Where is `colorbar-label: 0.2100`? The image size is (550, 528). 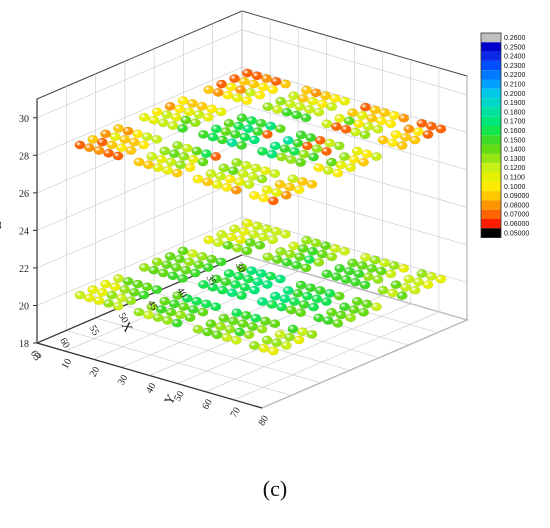
colorbar-label: 0.2100 is located at coordinates (515, 85).